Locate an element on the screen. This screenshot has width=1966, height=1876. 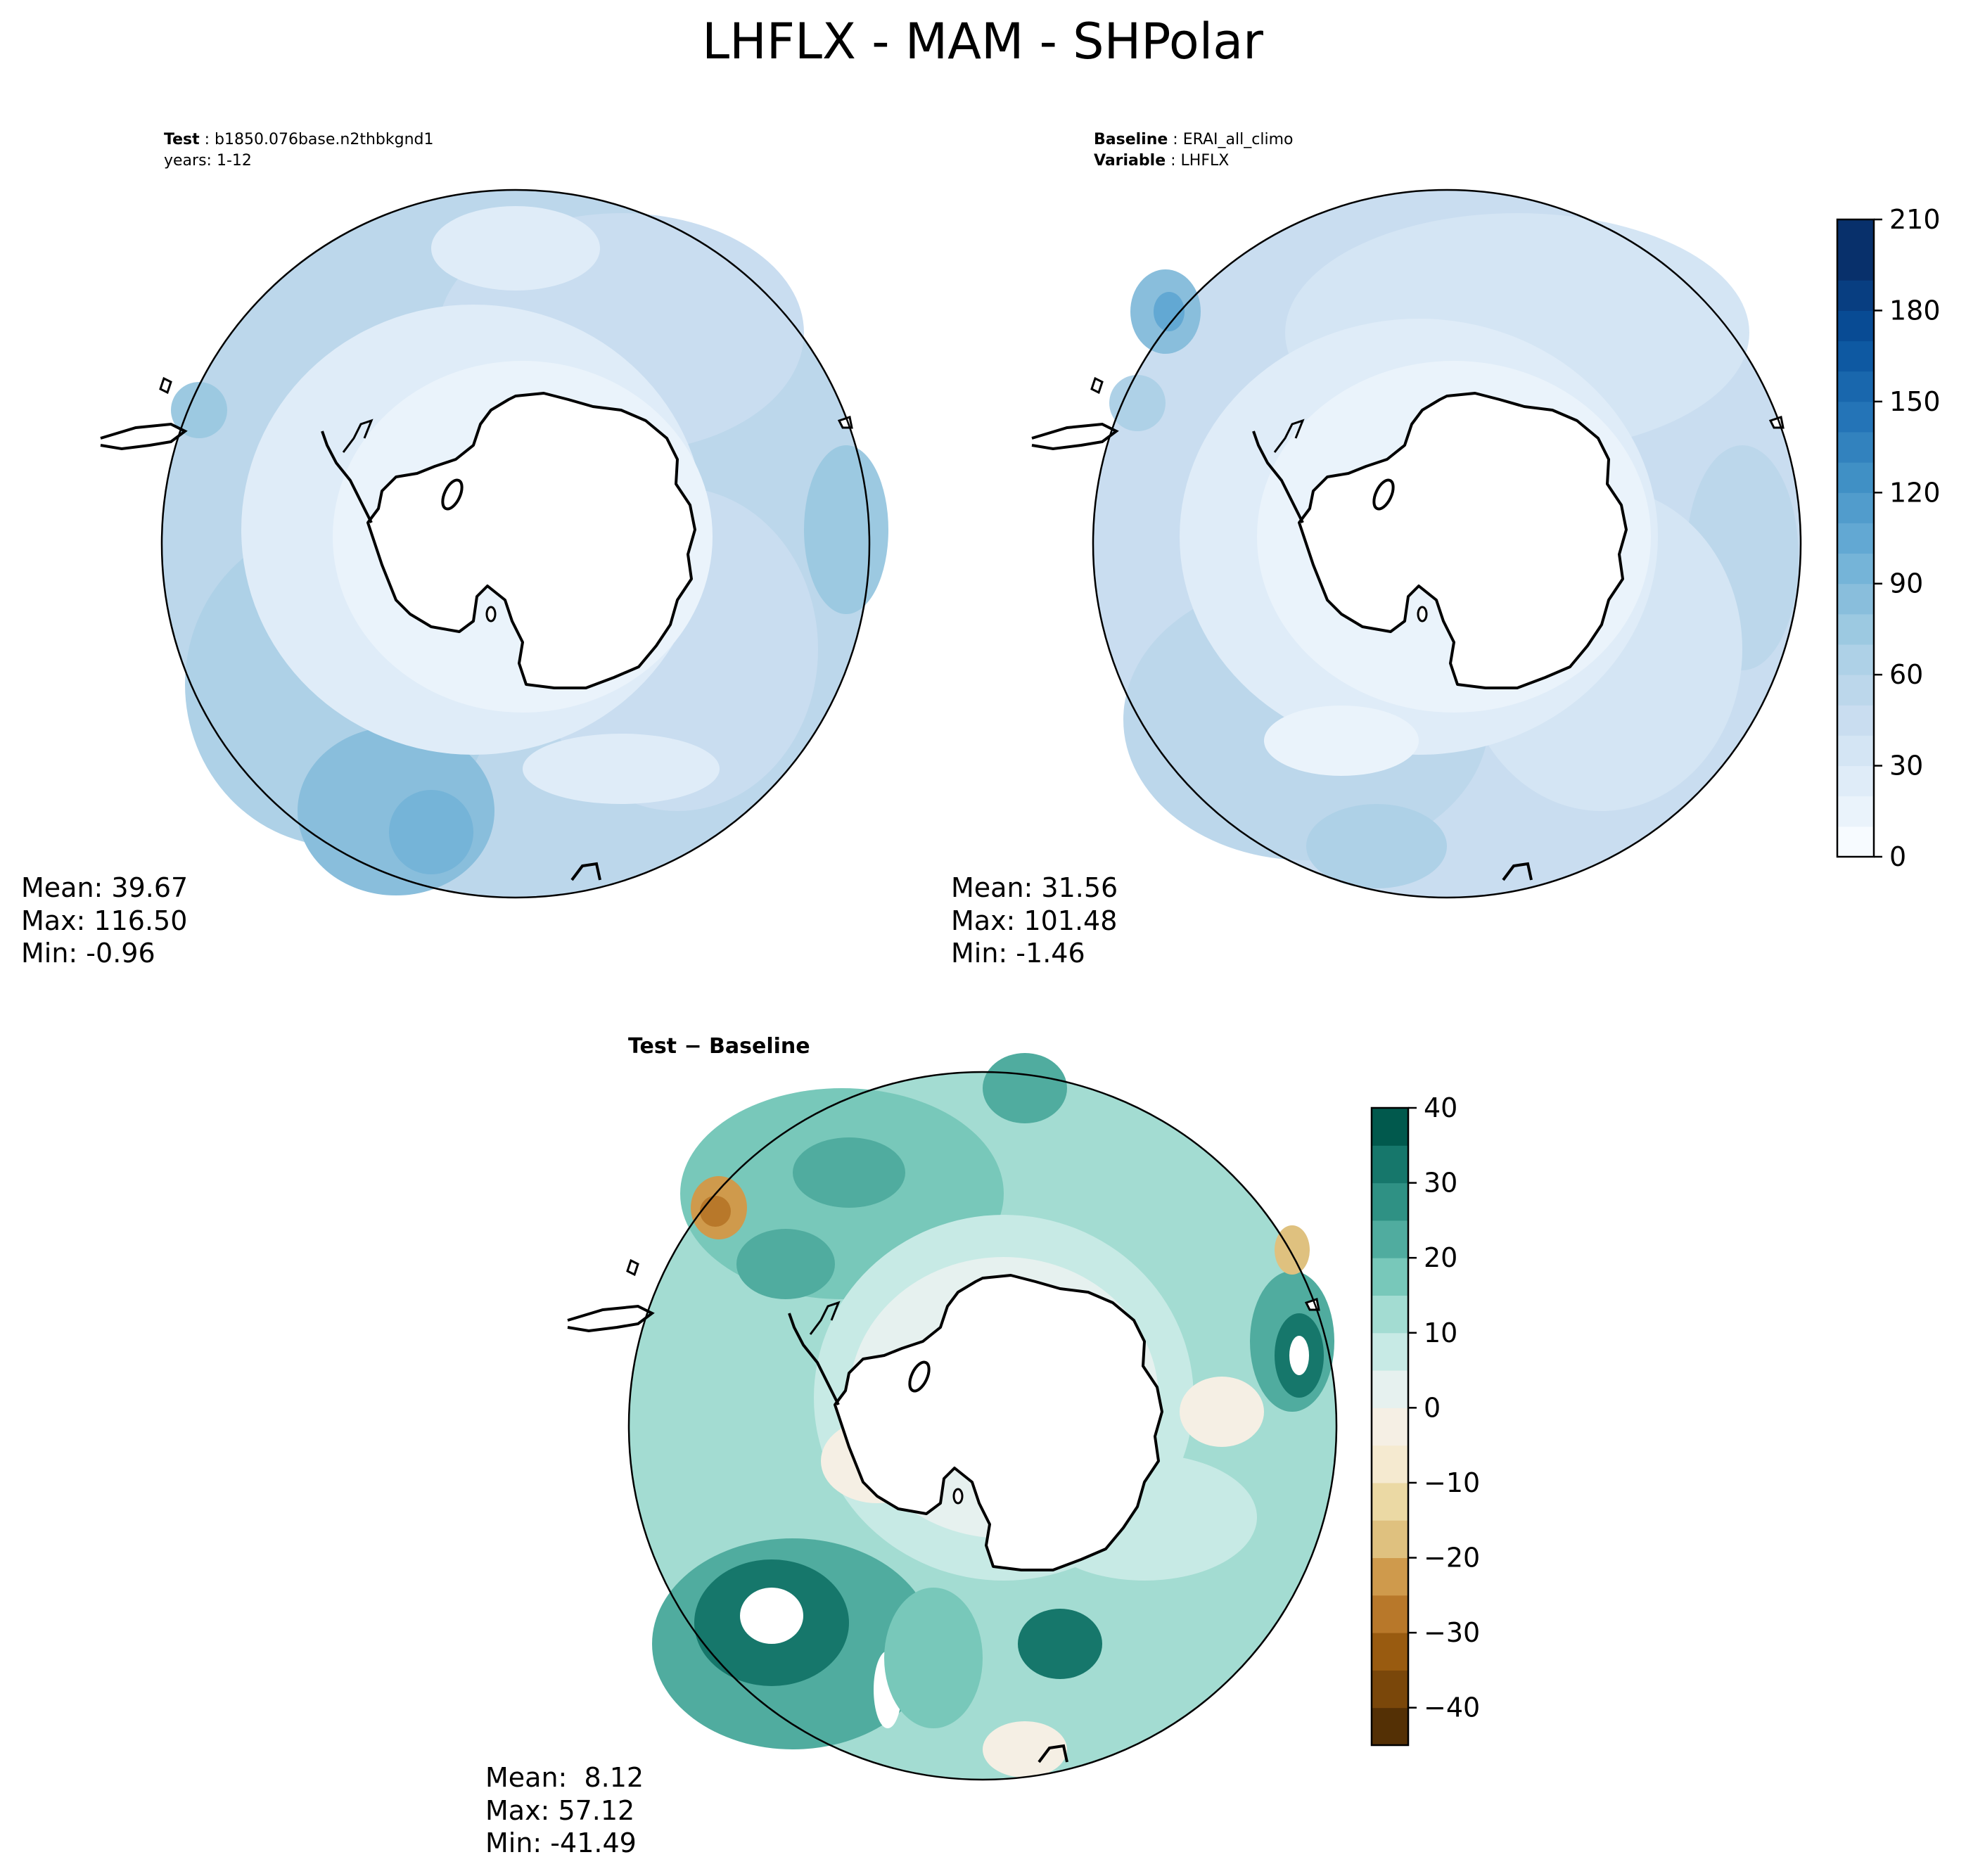
diff-colorbar-fills is located at coordinates (1390, 1427).